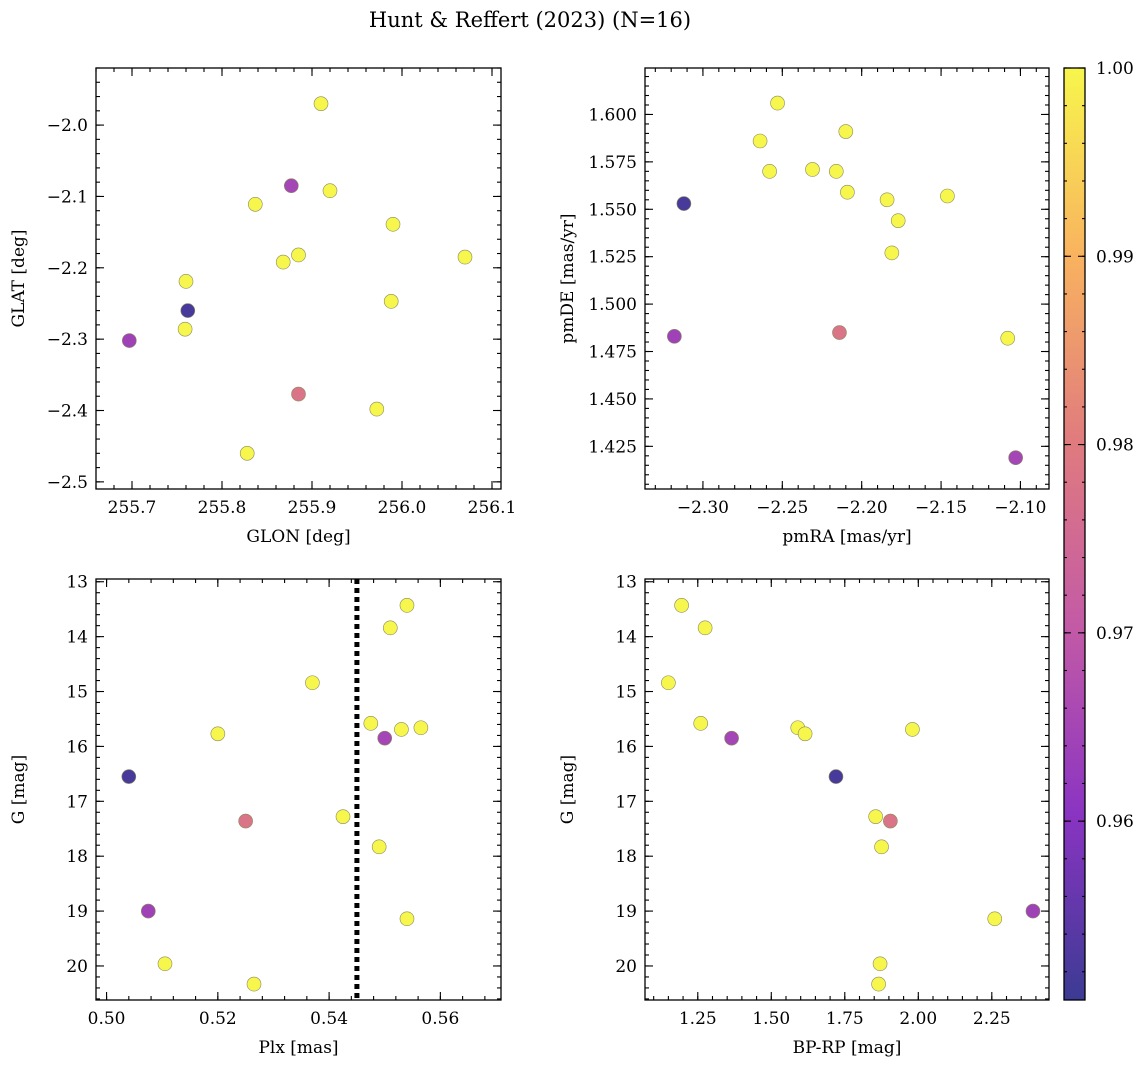 The image size is (1148, 1067). What do you see at coordinates (612, 115) in the screenshot?
I see `y-tick-label: 1.600` at bounding box center [612, 115].